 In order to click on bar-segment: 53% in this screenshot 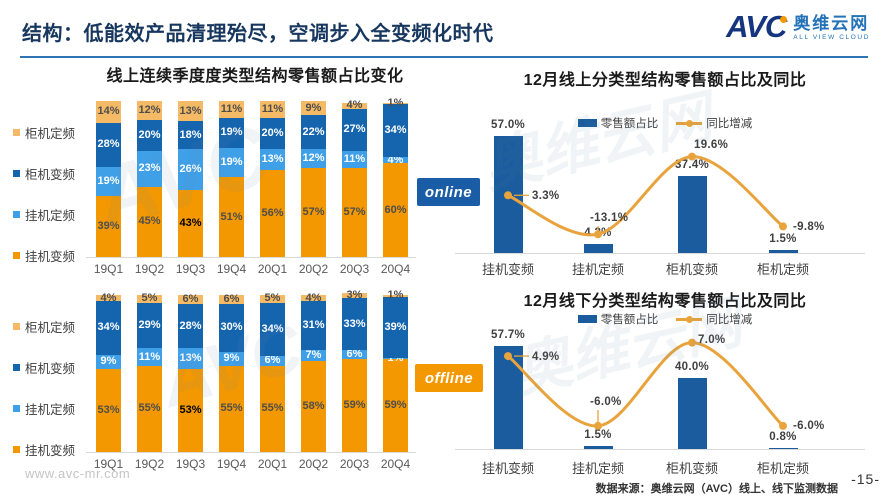, I will do `click(190, 410)`.